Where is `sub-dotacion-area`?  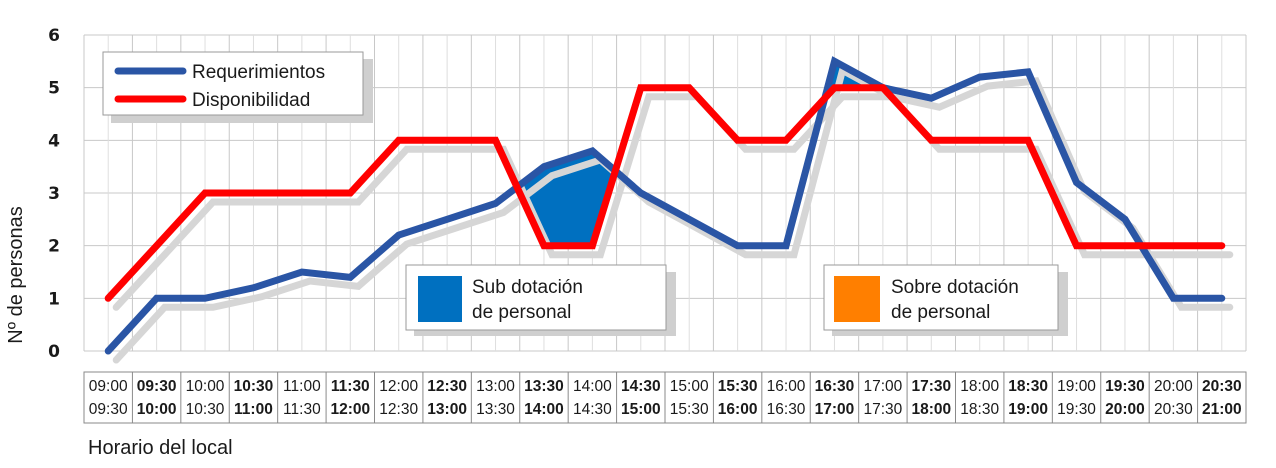 sub-dotacion-area is located at coordinates (566, 198).